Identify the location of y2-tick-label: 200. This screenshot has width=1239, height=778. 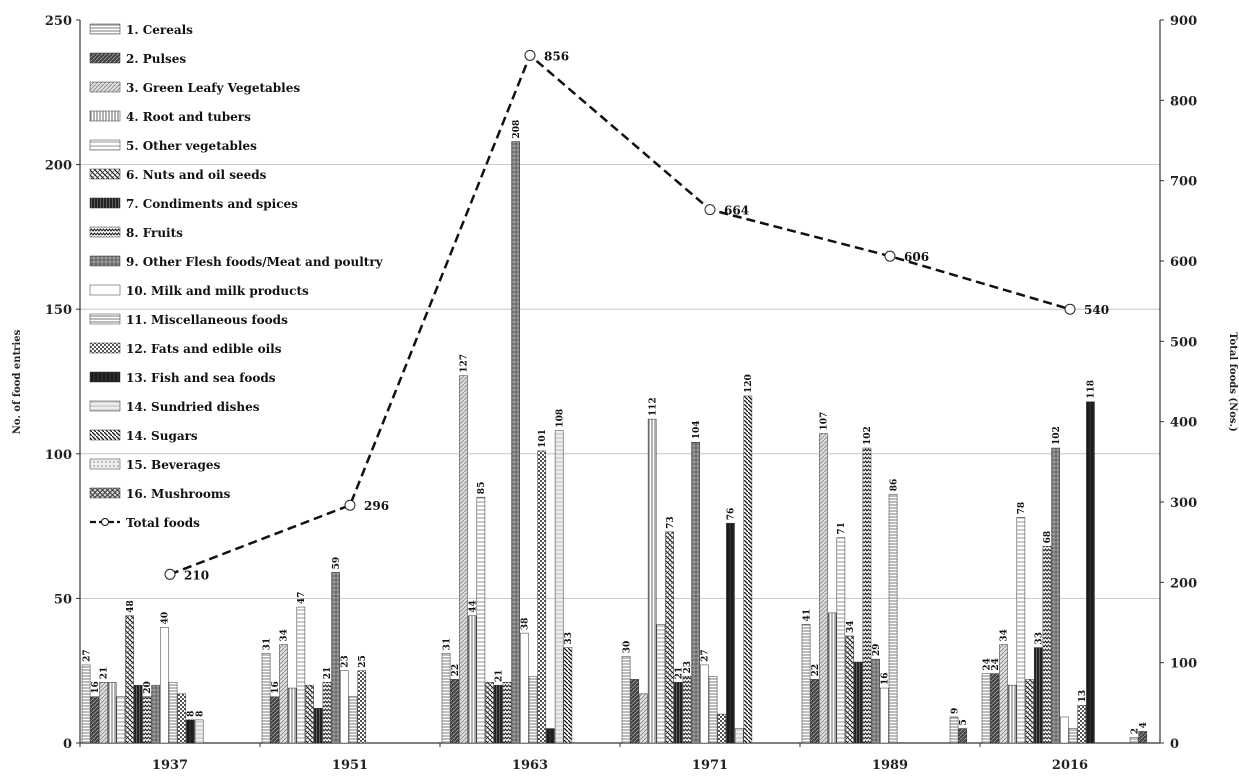
(1183, 583).